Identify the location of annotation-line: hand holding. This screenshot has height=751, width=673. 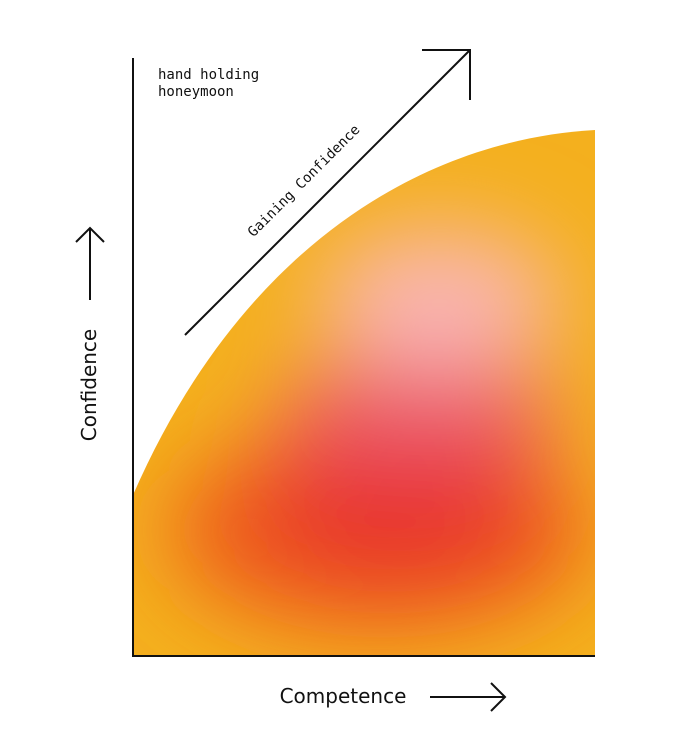
(208, 75).